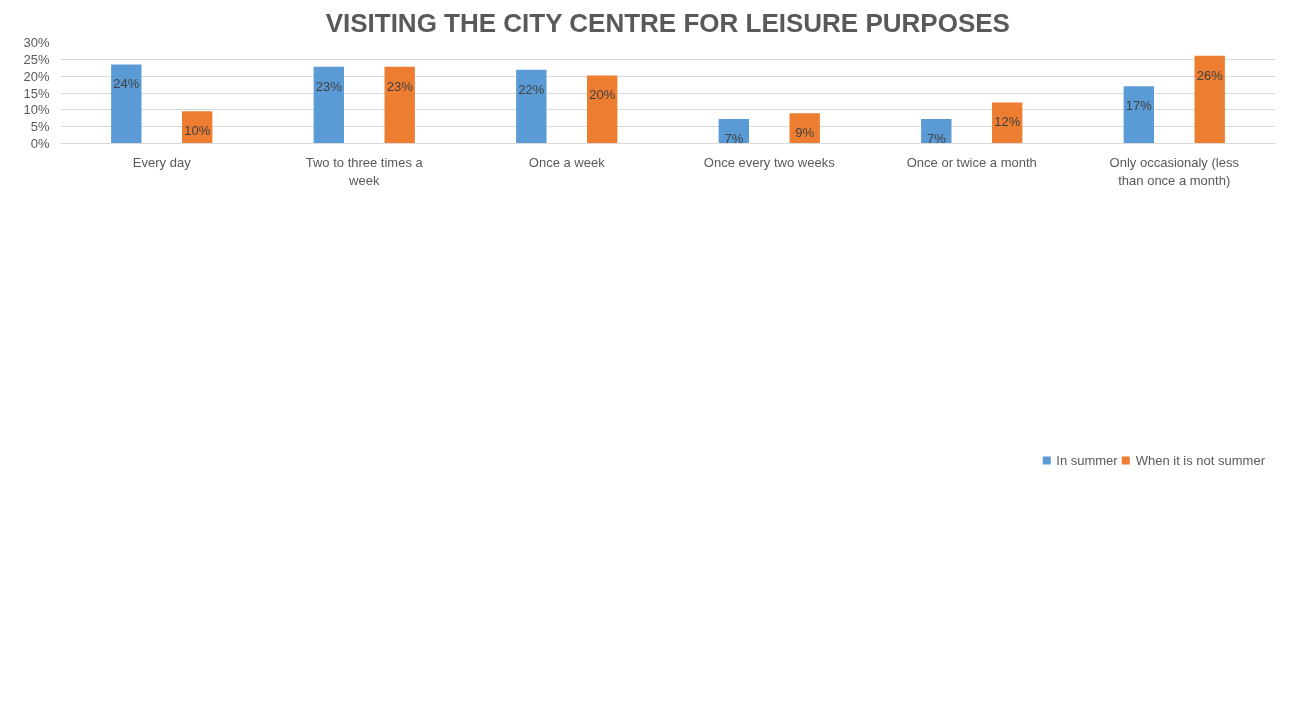 The width and height of the screenshot is (1295, 722). I want to click on y-tick-label: 0%, so click(40, 143).